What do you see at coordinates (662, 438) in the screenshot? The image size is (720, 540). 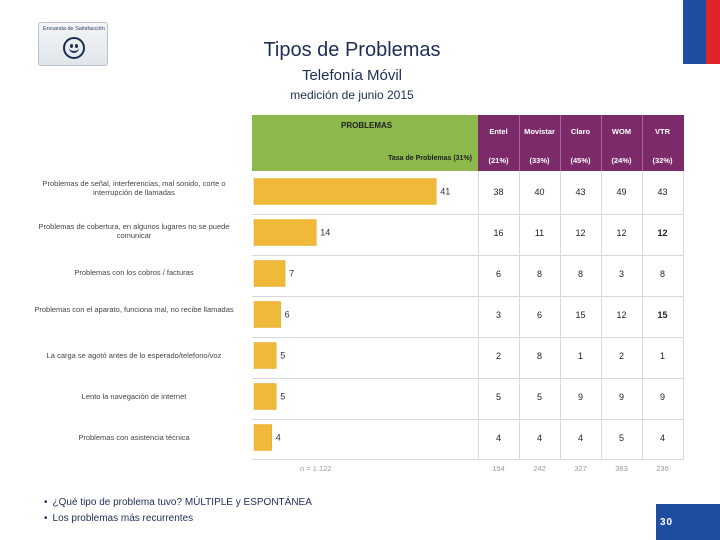 I see `value-cell-vtr-6: 4` at bounding box center [662, 438].